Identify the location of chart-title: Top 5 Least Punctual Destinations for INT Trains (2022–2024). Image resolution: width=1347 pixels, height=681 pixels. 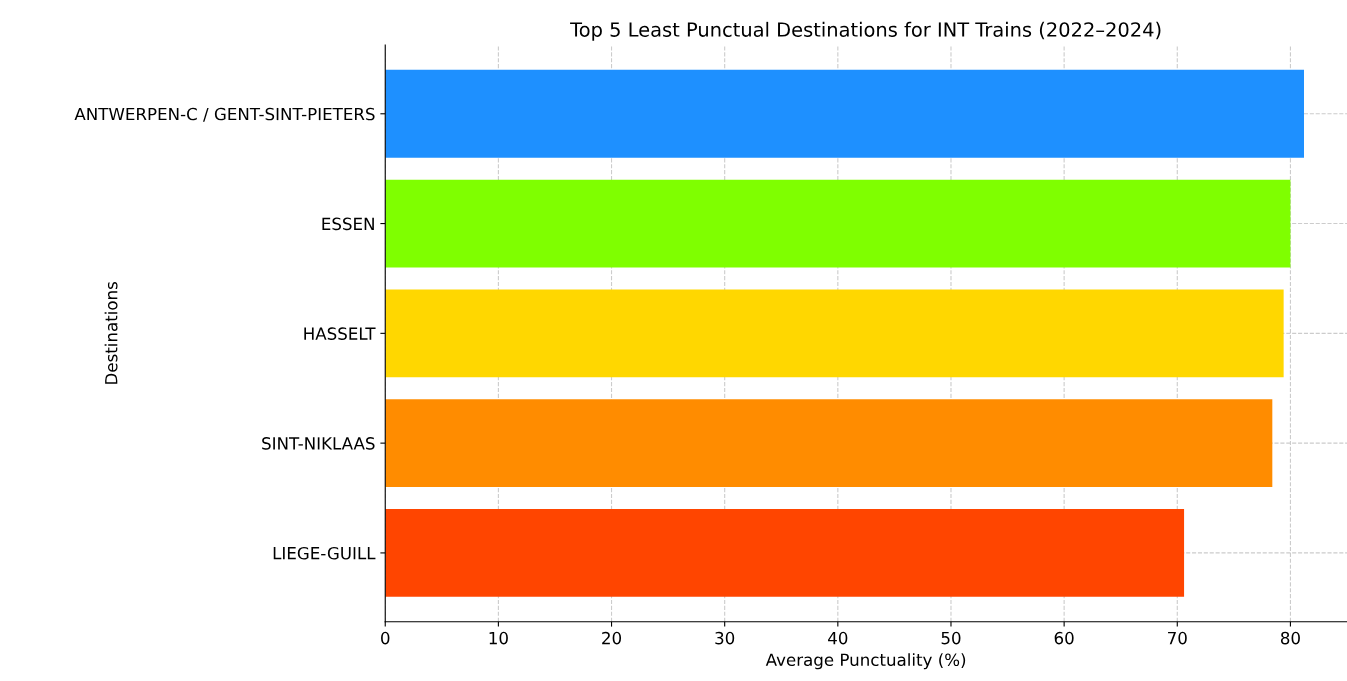
(865, 31).